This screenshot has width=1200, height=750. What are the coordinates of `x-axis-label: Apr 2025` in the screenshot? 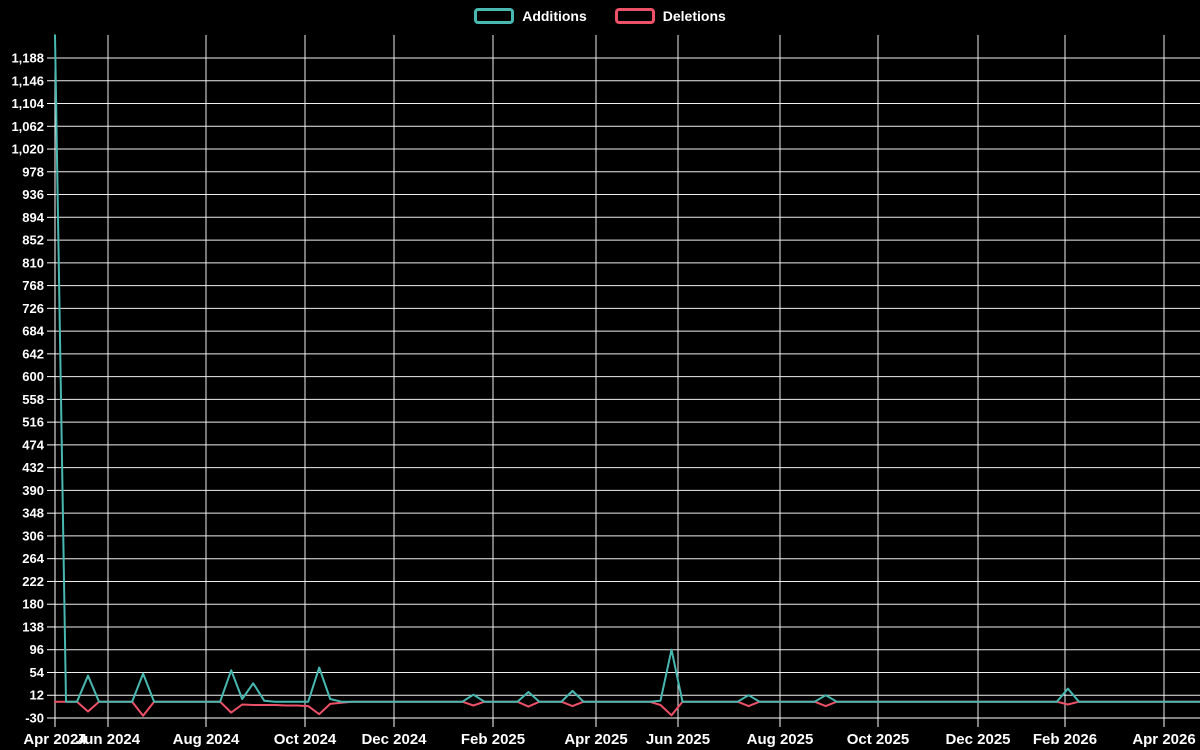 It's located at (595, 739).